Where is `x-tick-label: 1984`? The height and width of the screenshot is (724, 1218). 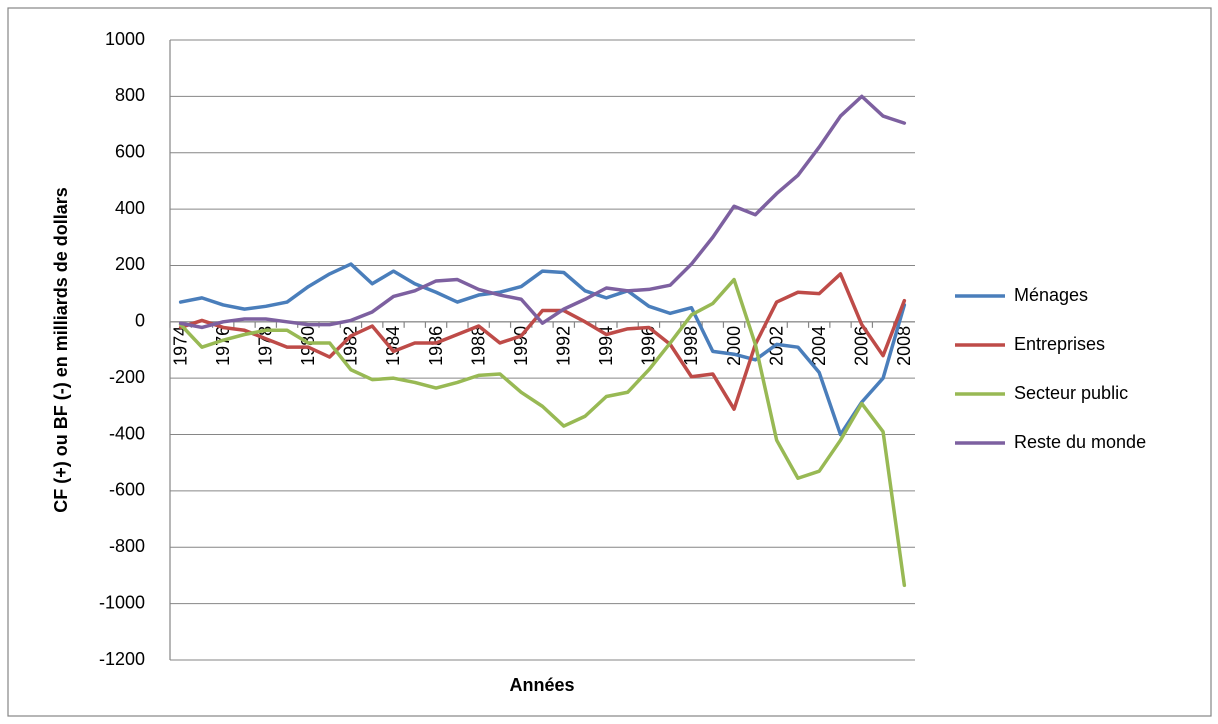
x-tick-label: 1984 is located at coordinates (393, 346).